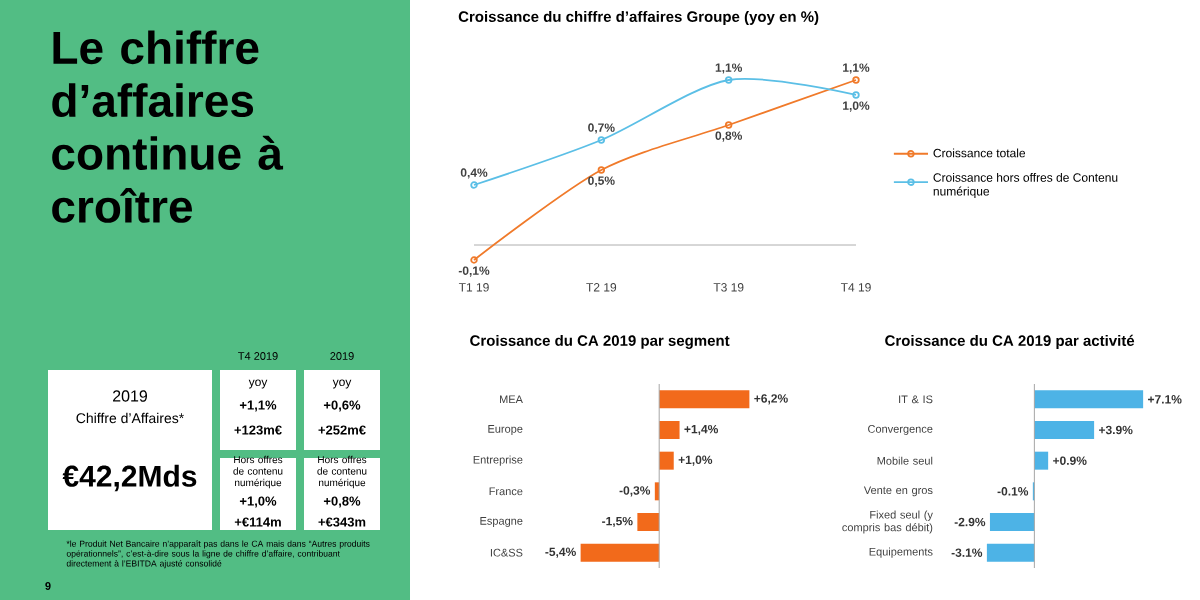 The width and height of the screenshot is (1200, 600). Describe the element at coordinates (130, 396) in the screenshot. I see `text: 2019` at that location.